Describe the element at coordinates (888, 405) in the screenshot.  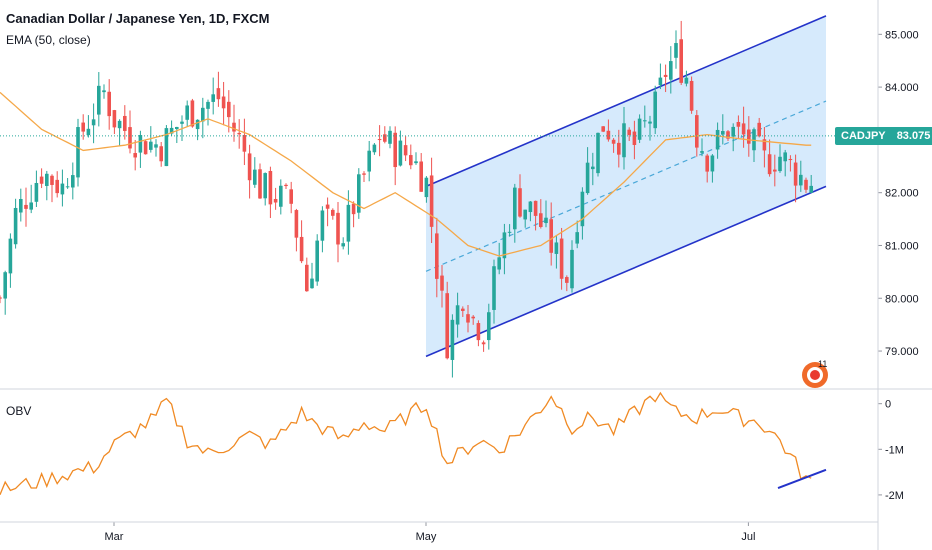
I see `obv-tick-label: 0` at that location.